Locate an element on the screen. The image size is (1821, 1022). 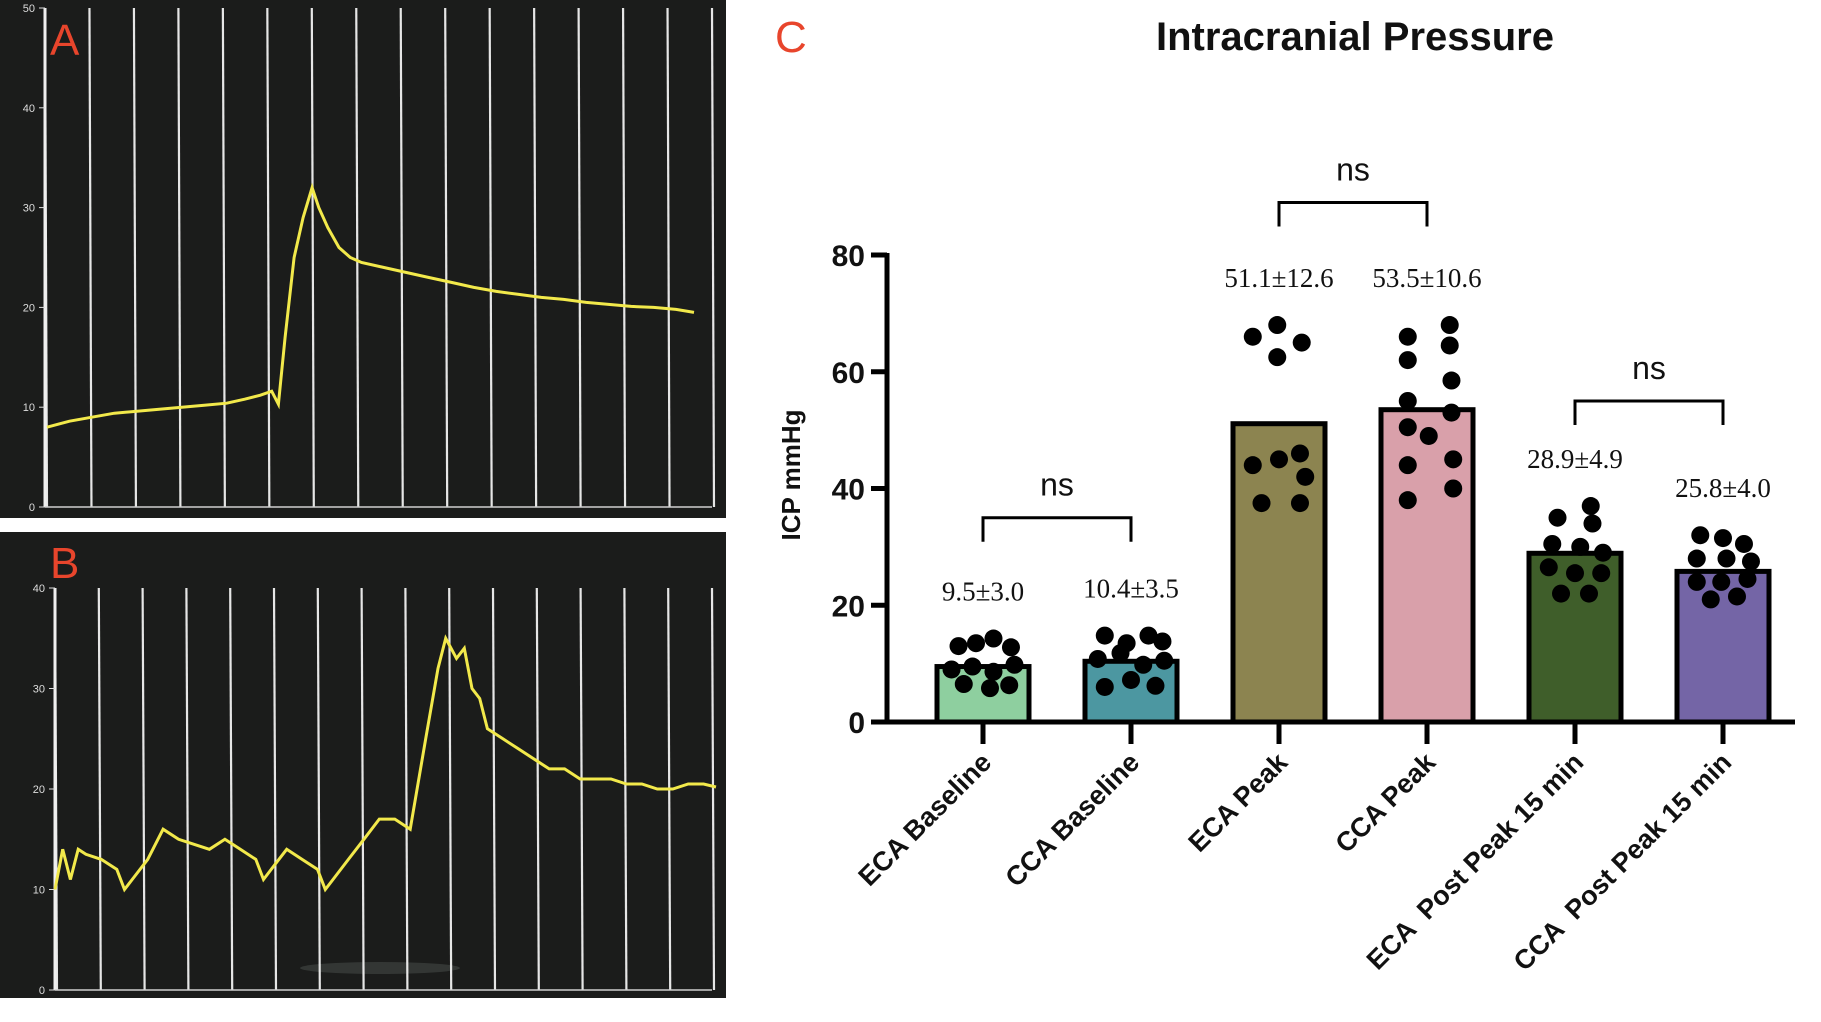
panel-b-ticks: 0 10 20 30 40 is located at coordinates (44, 790).